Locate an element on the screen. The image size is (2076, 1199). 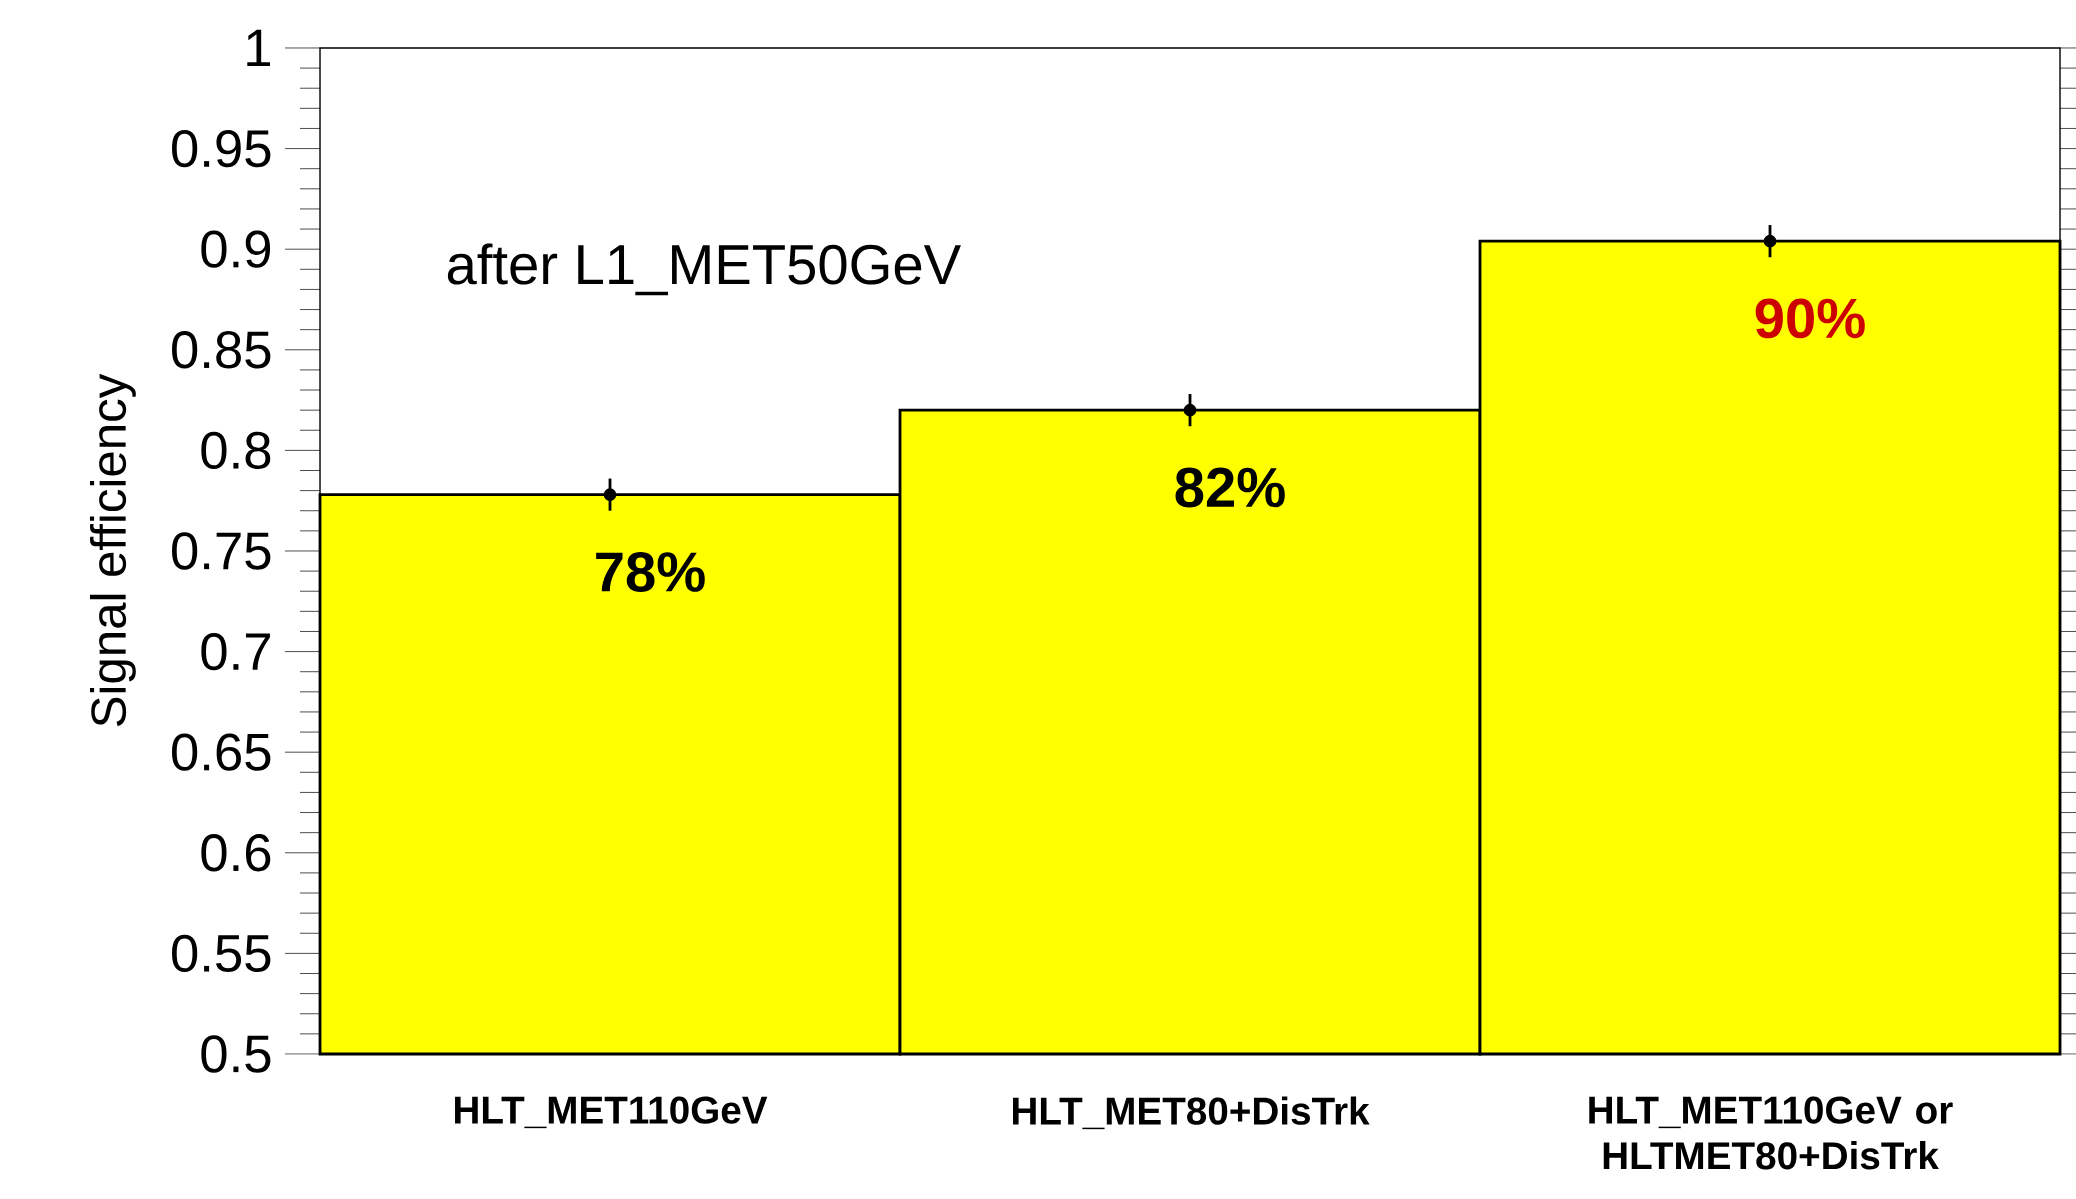
y-tick-label: 1 is located at coordinates (258, 48).